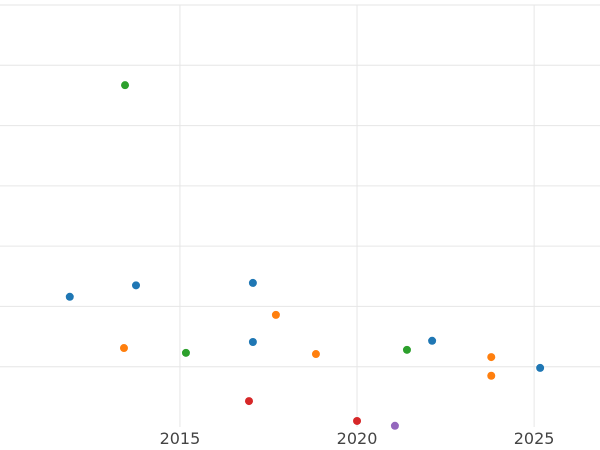  Describe the element at coordinates (180, 438) in the screenshot. I see `x-tick-label: 2015` at that location.